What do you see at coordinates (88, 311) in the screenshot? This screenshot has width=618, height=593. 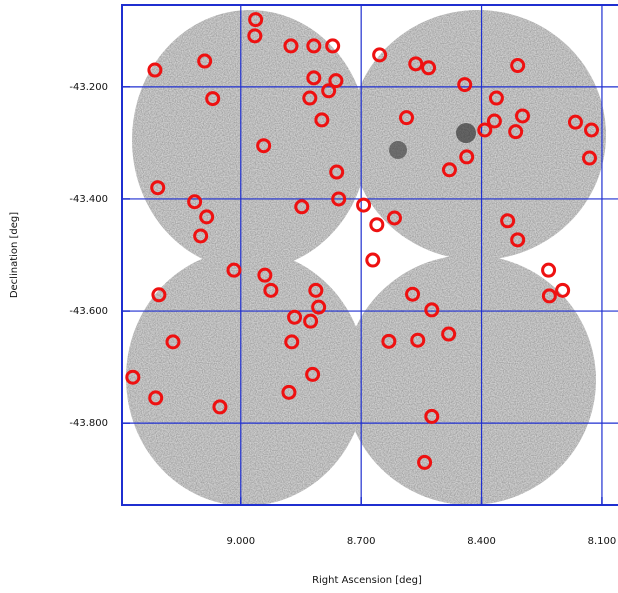 I see `y-tick-label: -43.600` at bounding box center [88, 311].